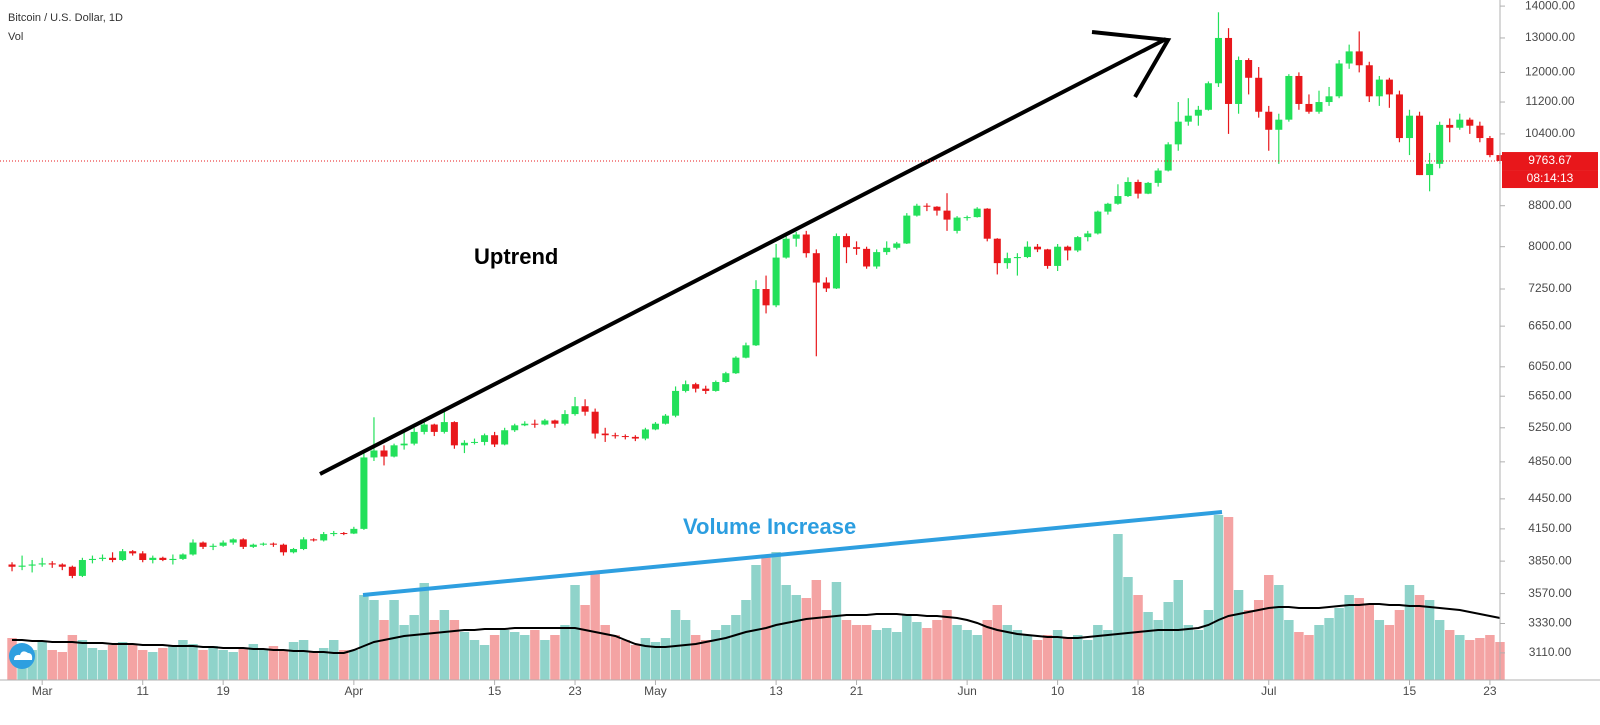  I want to click on countdown-tag, so click(1550, 179).